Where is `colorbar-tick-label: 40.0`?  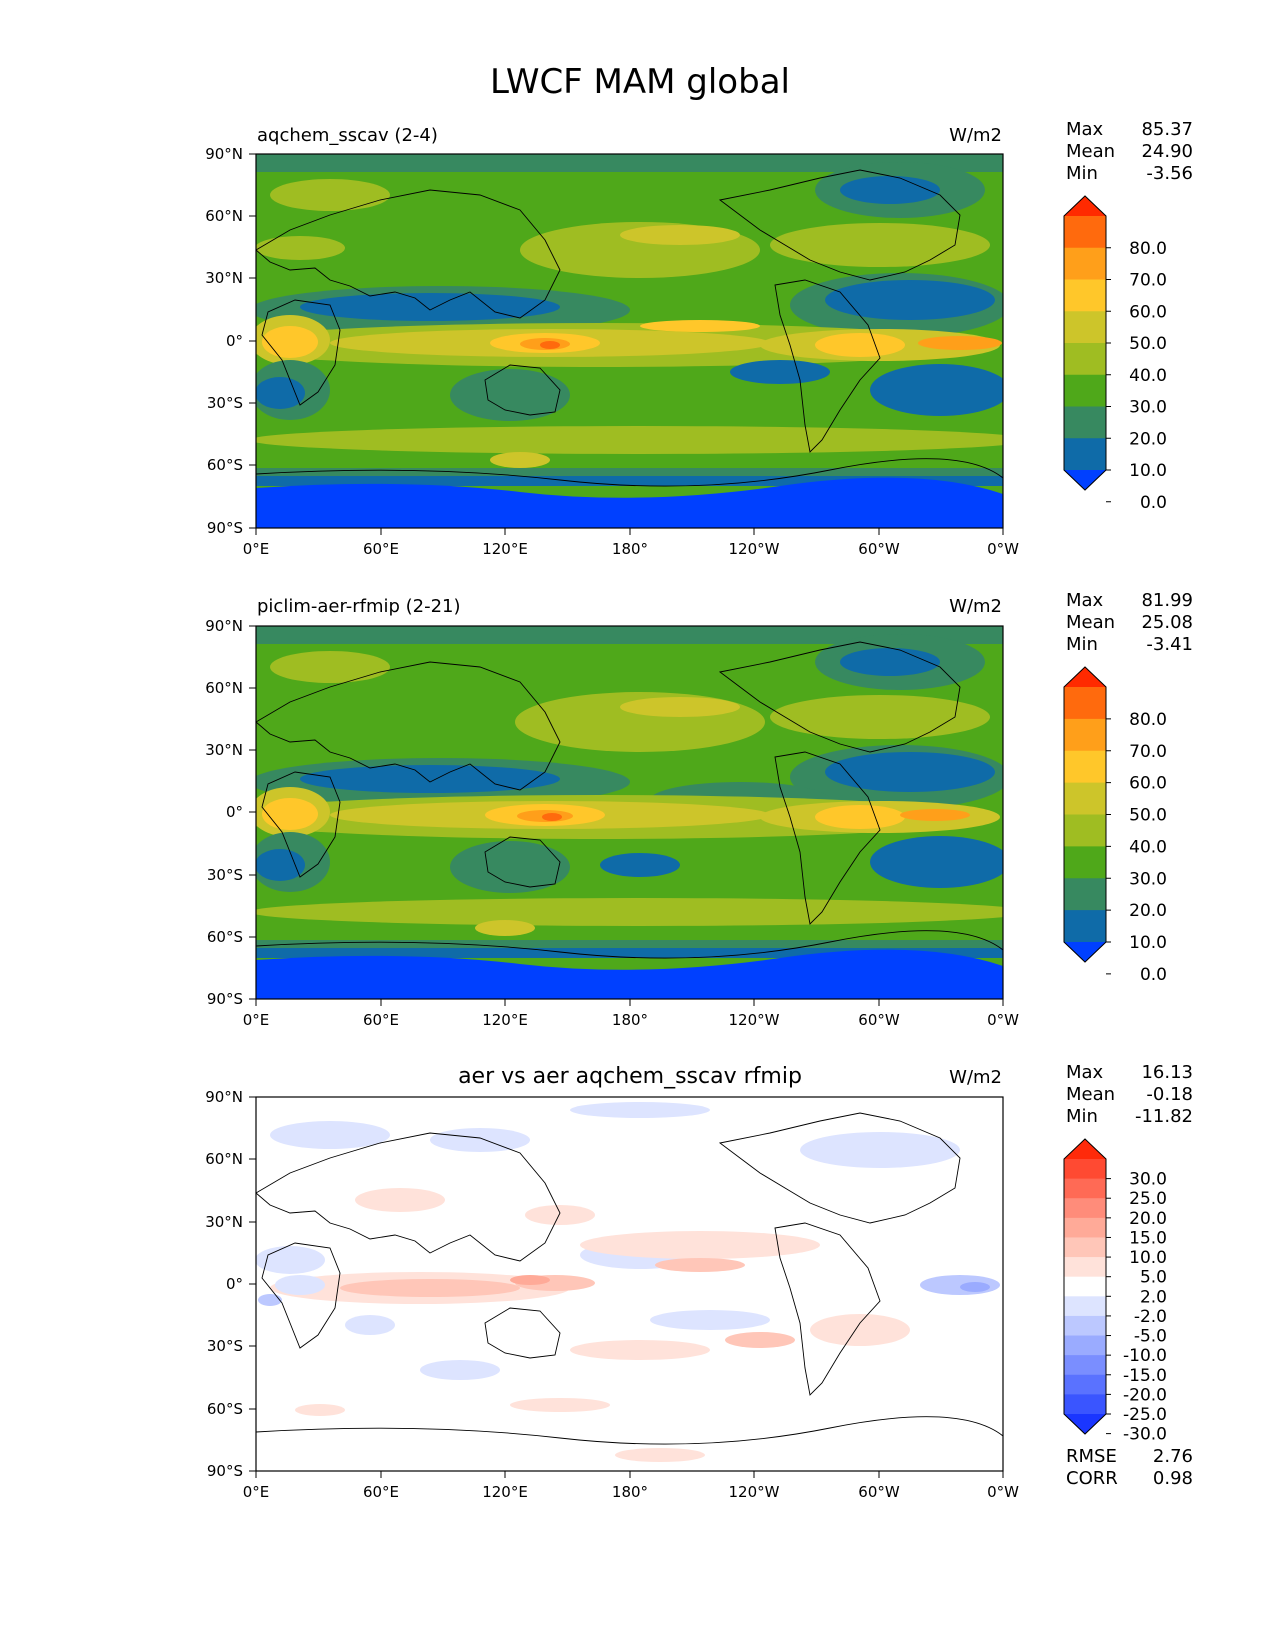
colorbar-tick-label: 40.0 is located at coordinates (1148, 376).